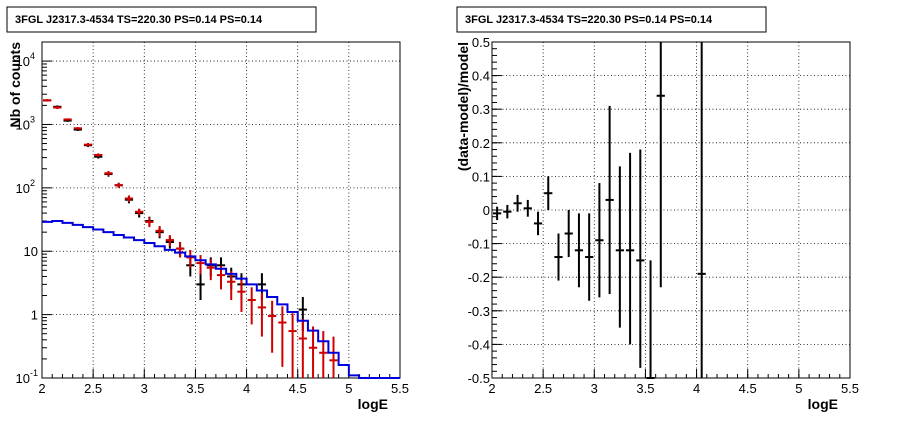 The image size is (898, 426). I want to click on y-tick-exponent: 2, so click(32, 183).